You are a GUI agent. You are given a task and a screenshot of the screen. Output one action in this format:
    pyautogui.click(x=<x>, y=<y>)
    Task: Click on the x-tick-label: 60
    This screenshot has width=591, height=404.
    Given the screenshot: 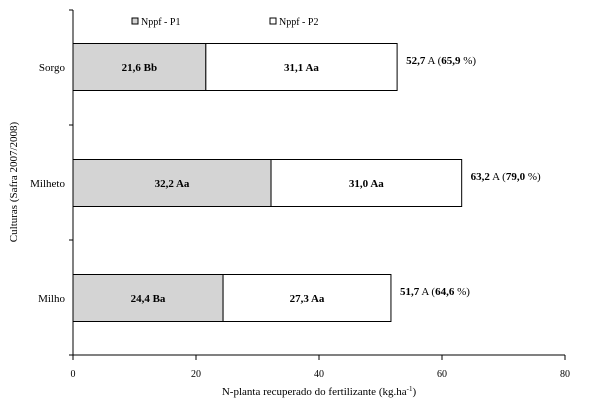 What is the action you would take?
    pyautogui.click(x=442, y=374)
    